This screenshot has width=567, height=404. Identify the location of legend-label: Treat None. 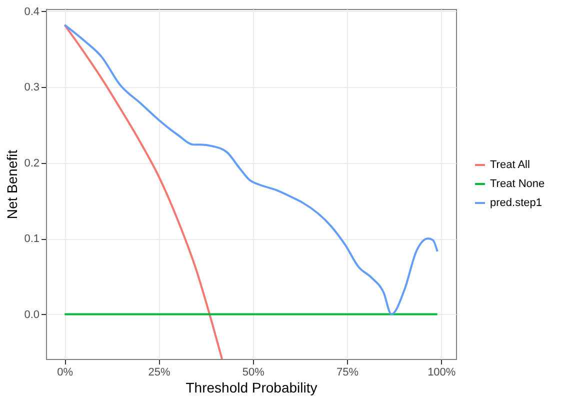
(517, 184).